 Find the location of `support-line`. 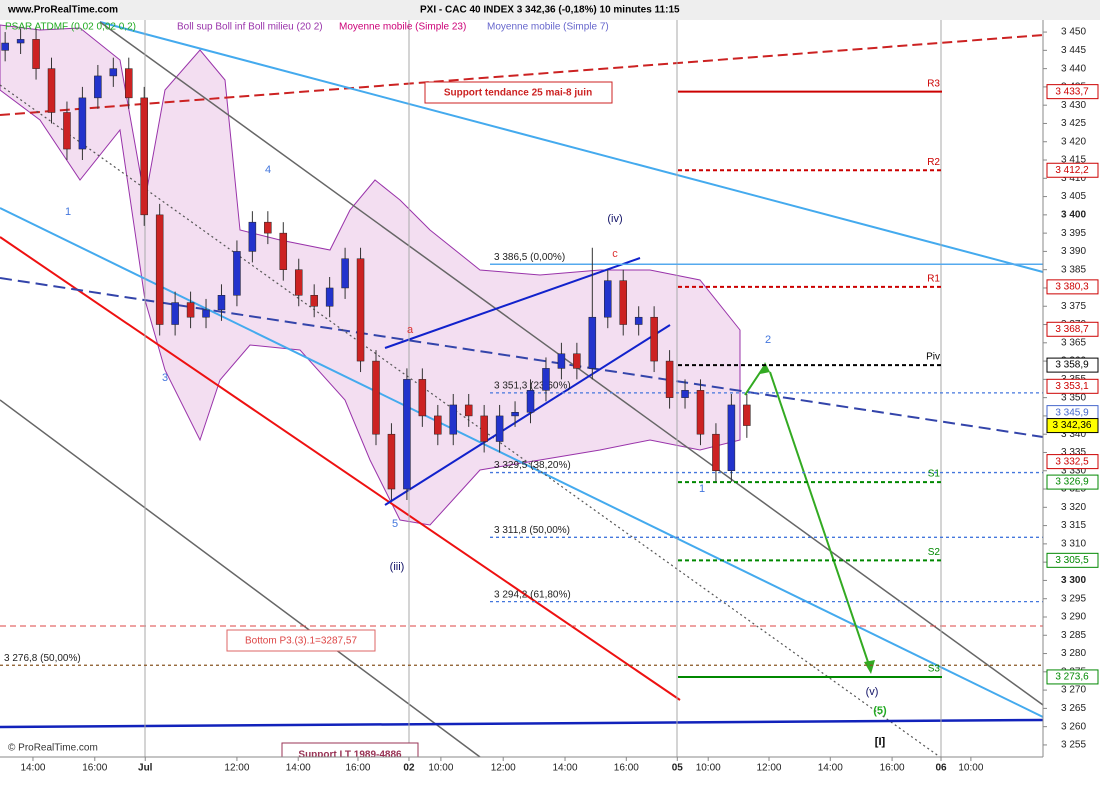

support-line is located at coordinates (522, 723).